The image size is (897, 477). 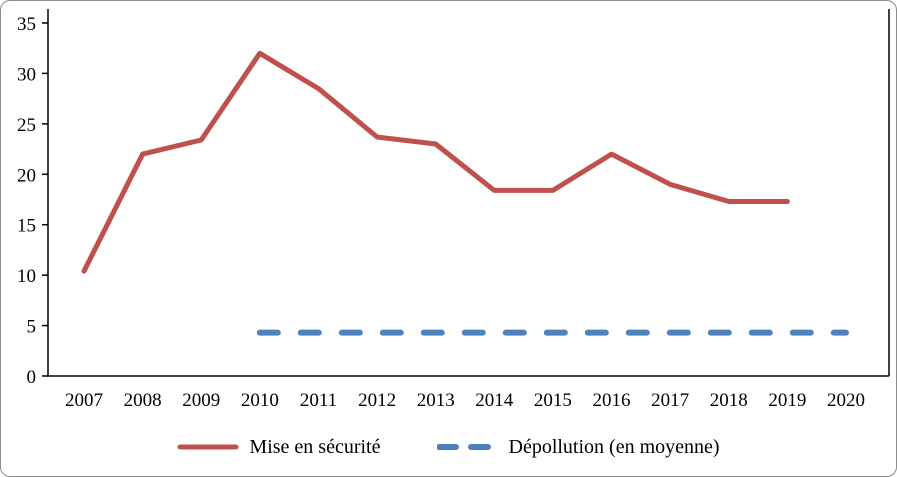 What do you see at coordinates (26, 175) in the screenshot?
I see `tick-label: 20` at bounding box center [26, 175].